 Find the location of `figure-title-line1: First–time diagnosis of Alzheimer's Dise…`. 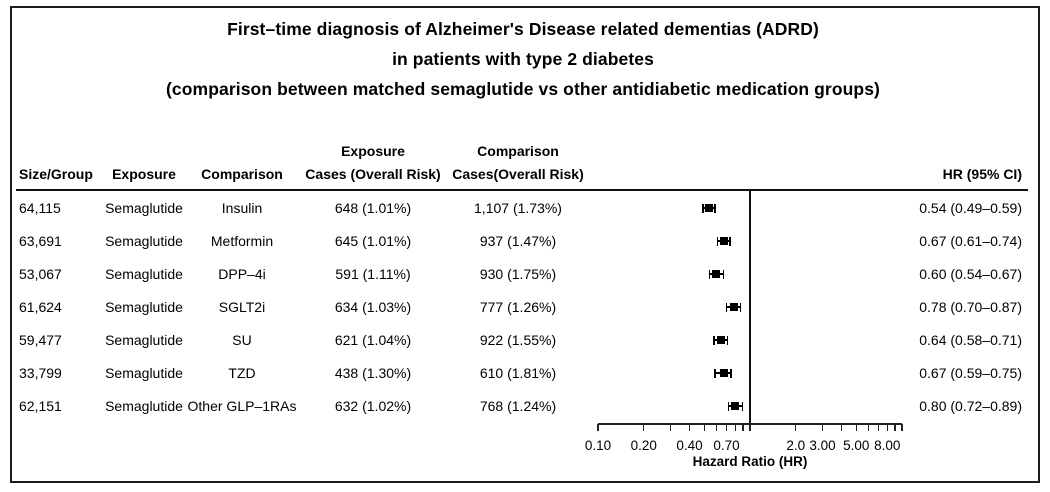

figure-title-line1: First–time diagnosis of Alzheimer's Dise… is located at coordinates (523, 29).